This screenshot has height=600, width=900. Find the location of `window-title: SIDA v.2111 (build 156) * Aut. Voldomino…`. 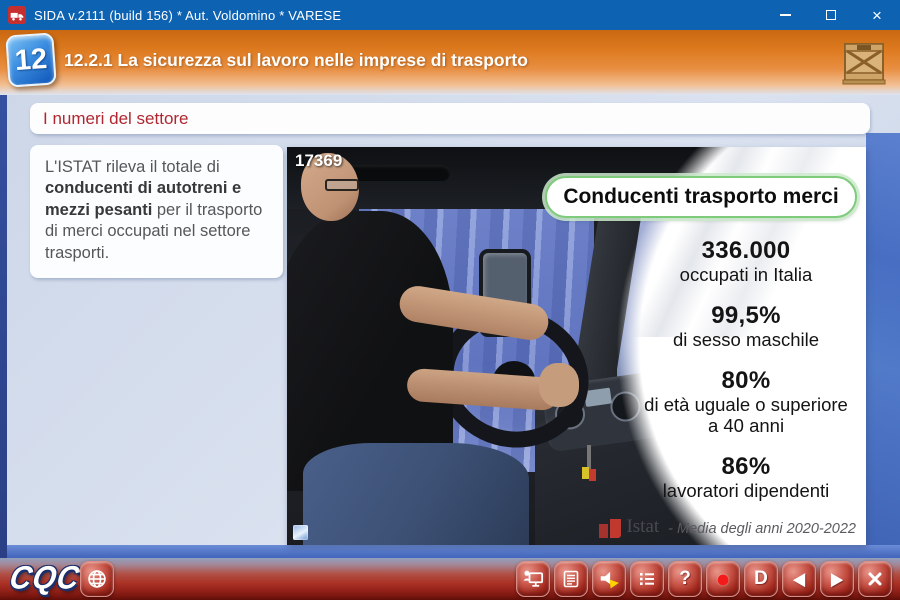

window-title: SIDA v.2111 (build 156) * Aut. Voldomino… is located at coordinates (188, 15).